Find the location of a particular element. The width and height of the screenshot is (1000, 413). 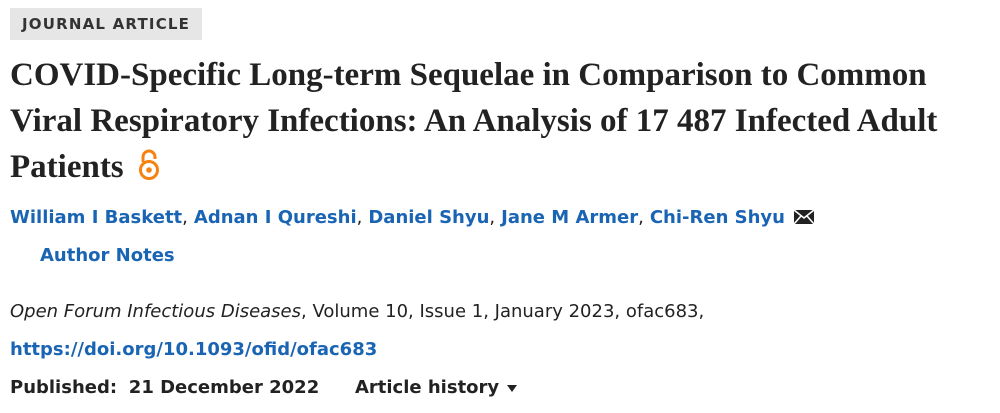

author-name: Daniel Shyu is located at coordinates (429, 217).